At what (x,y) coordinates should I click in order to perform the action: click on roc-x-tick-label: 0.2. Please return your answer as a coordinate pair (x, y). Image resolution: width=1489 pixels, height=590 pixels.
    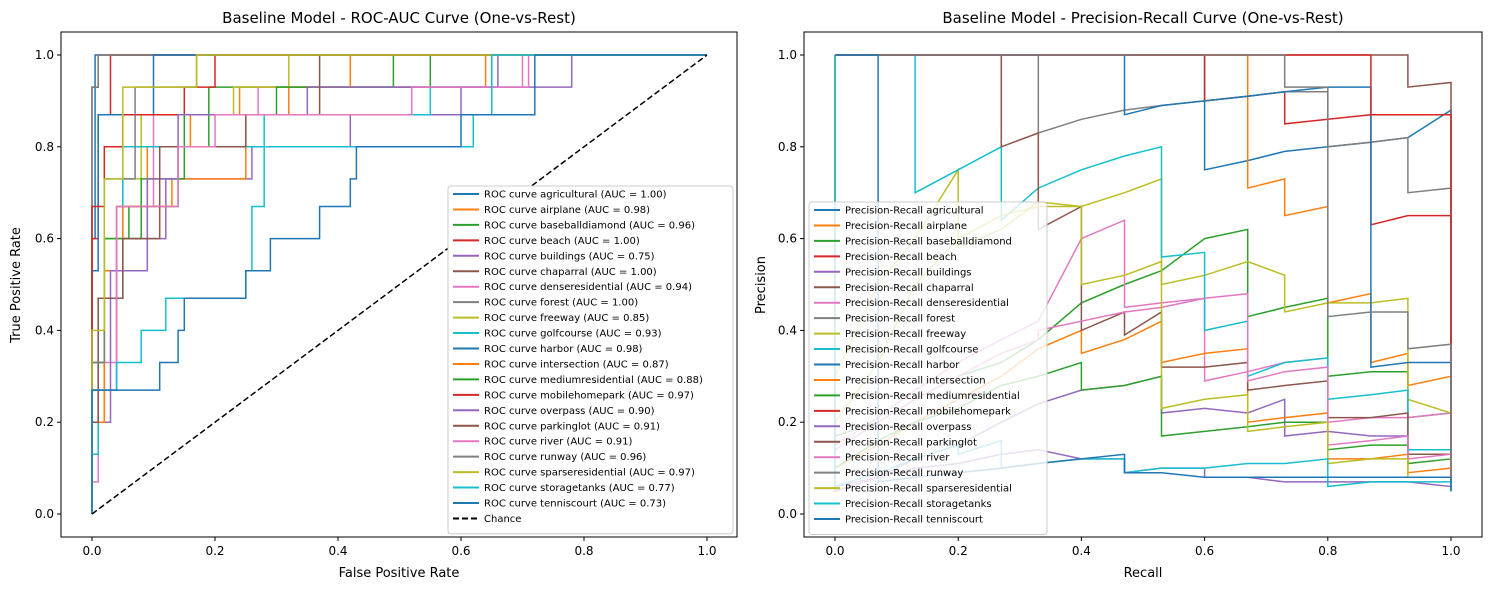
    Looking at the image, I should click on (214, 551).